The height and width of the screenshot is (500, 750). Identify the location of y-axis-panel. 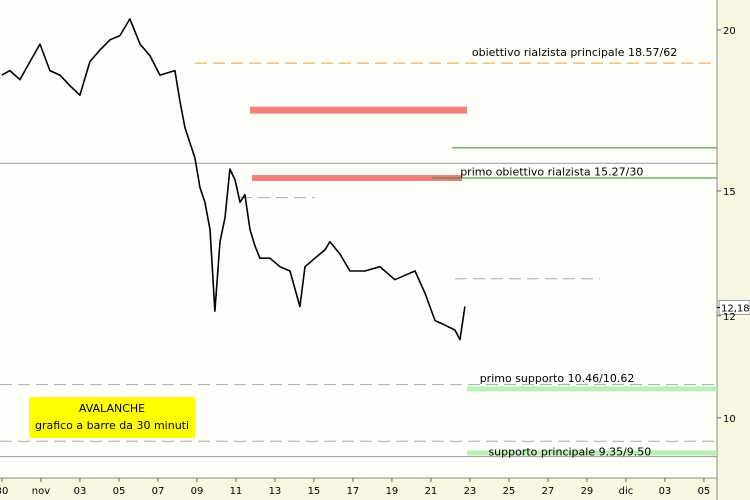
(733, 250).